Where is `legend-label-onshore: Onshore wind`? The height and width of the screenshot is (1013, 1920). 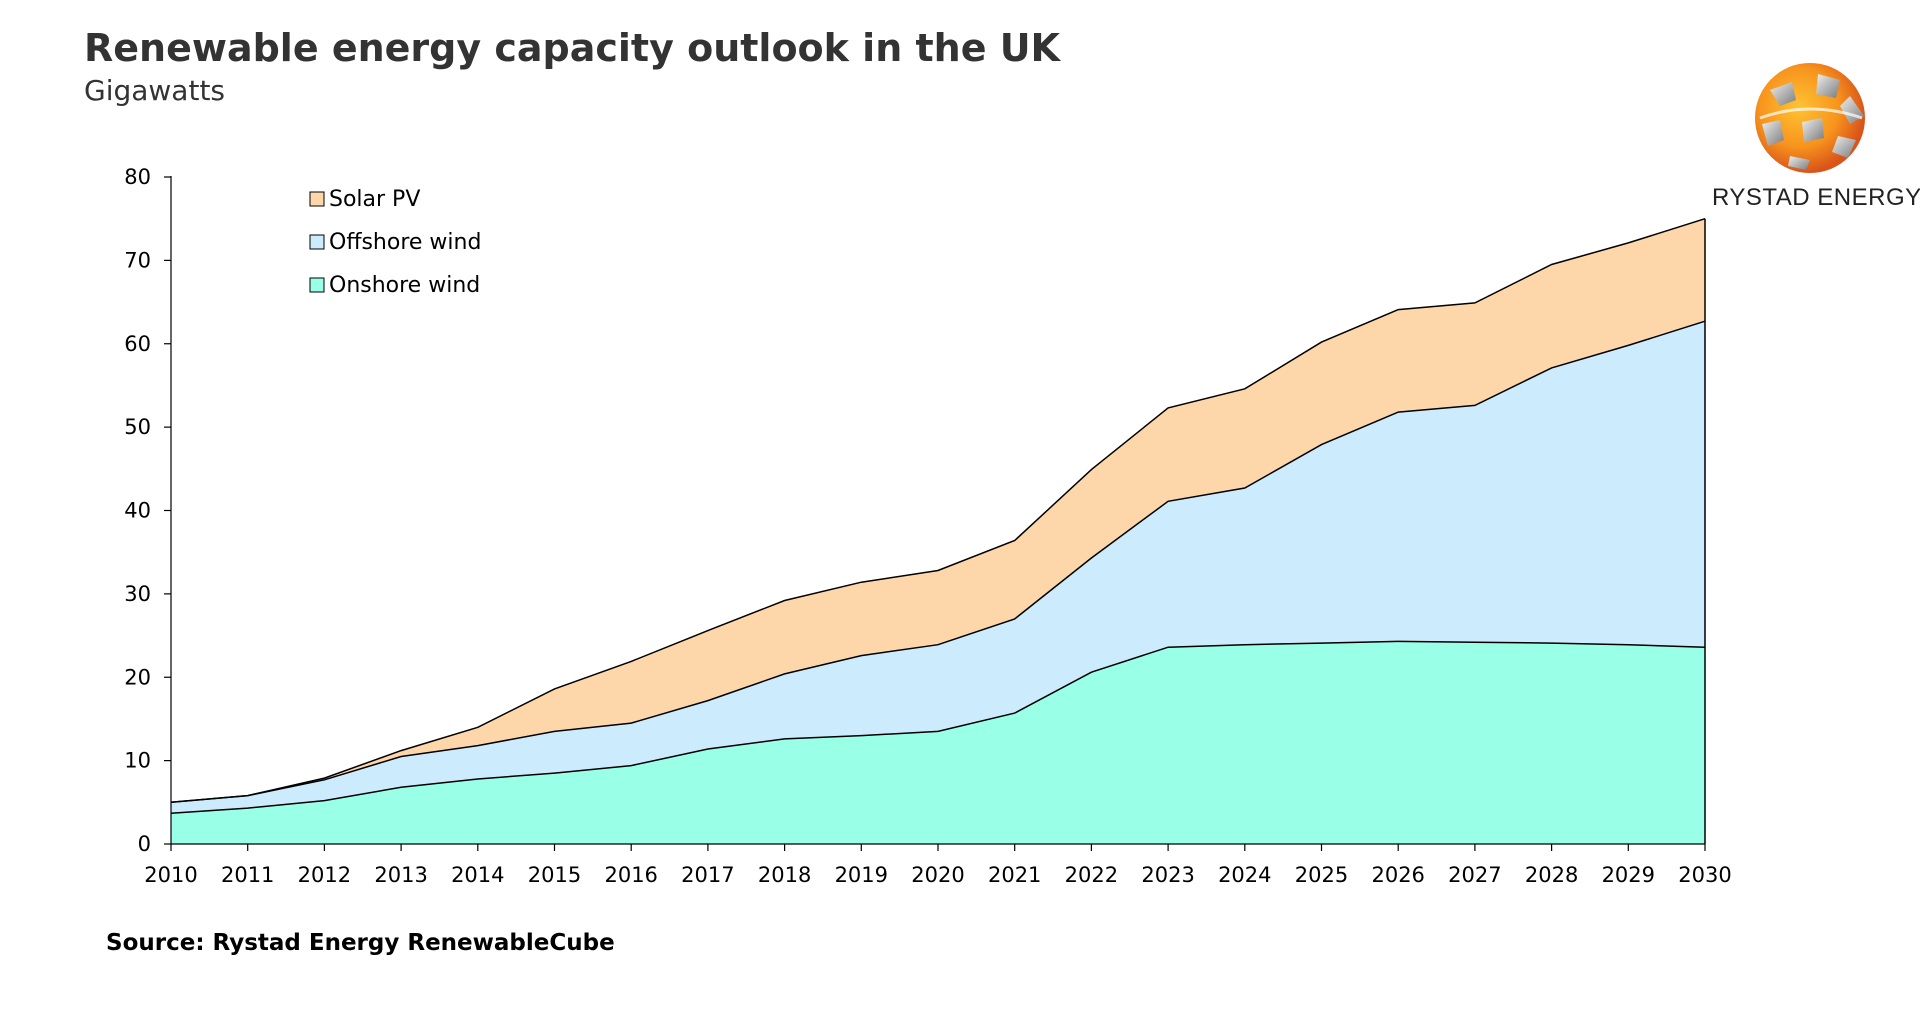 legend-label-onshore: Onshore wind is located at coordinates (404, 285).